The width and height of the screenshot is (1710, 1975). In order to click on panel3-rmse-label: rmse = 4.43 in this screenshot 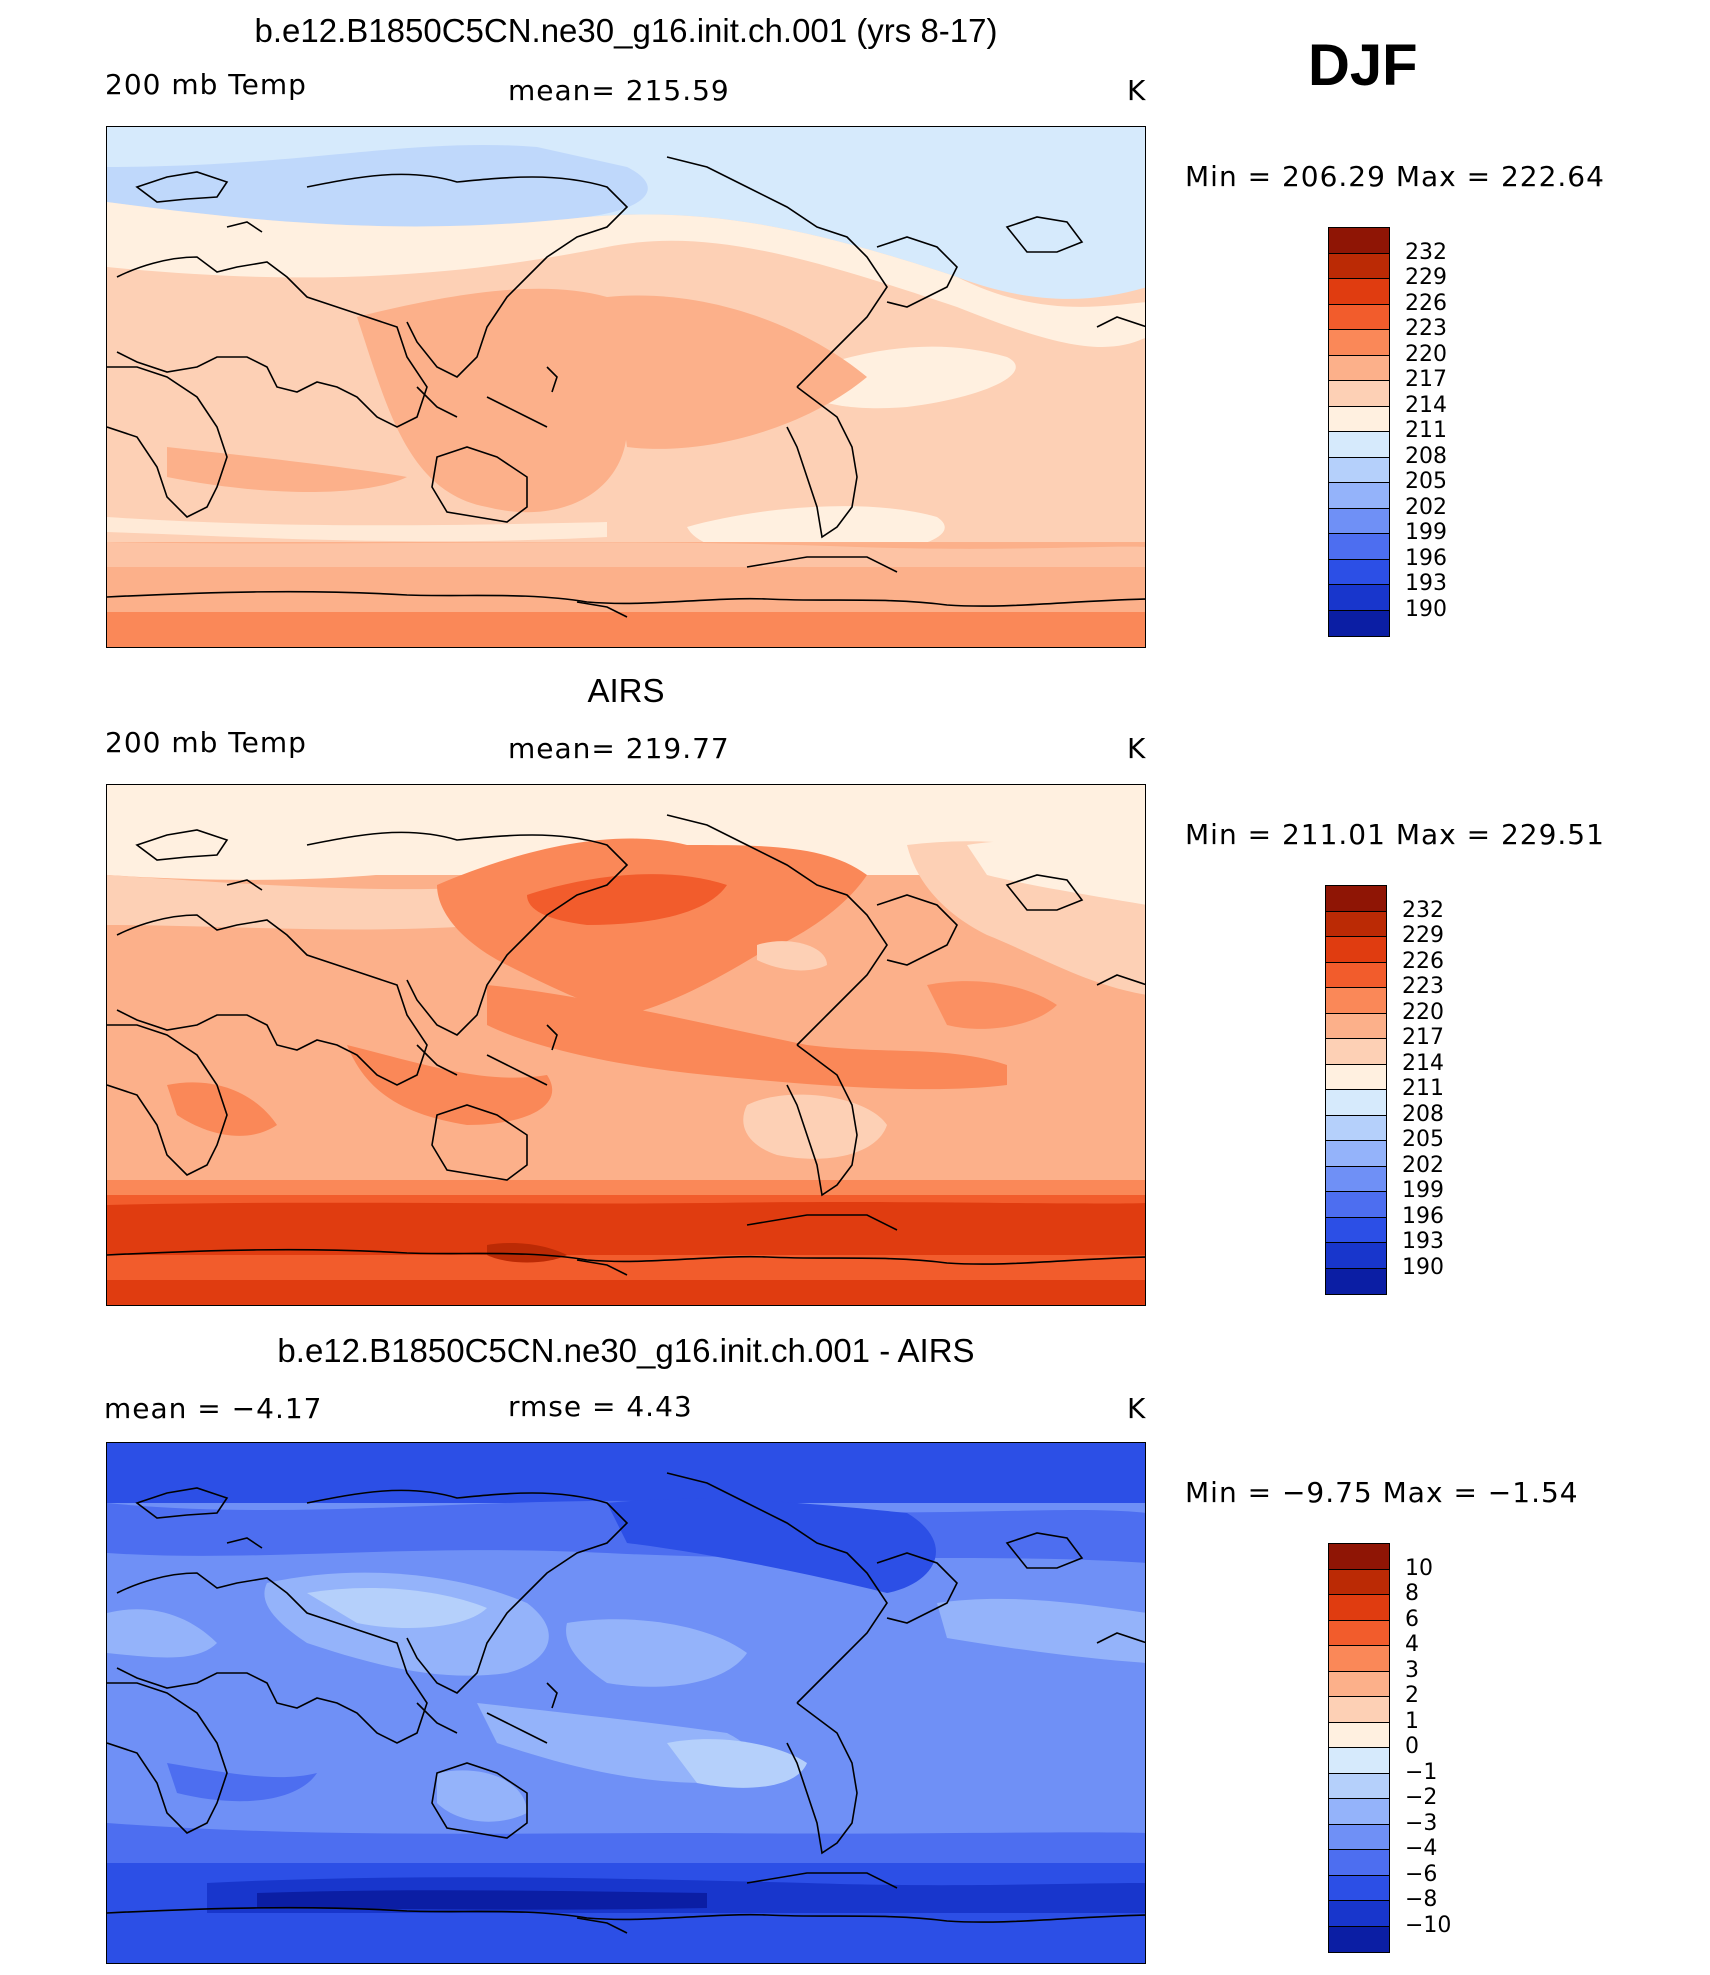, I will do `click(600, 1406)`.